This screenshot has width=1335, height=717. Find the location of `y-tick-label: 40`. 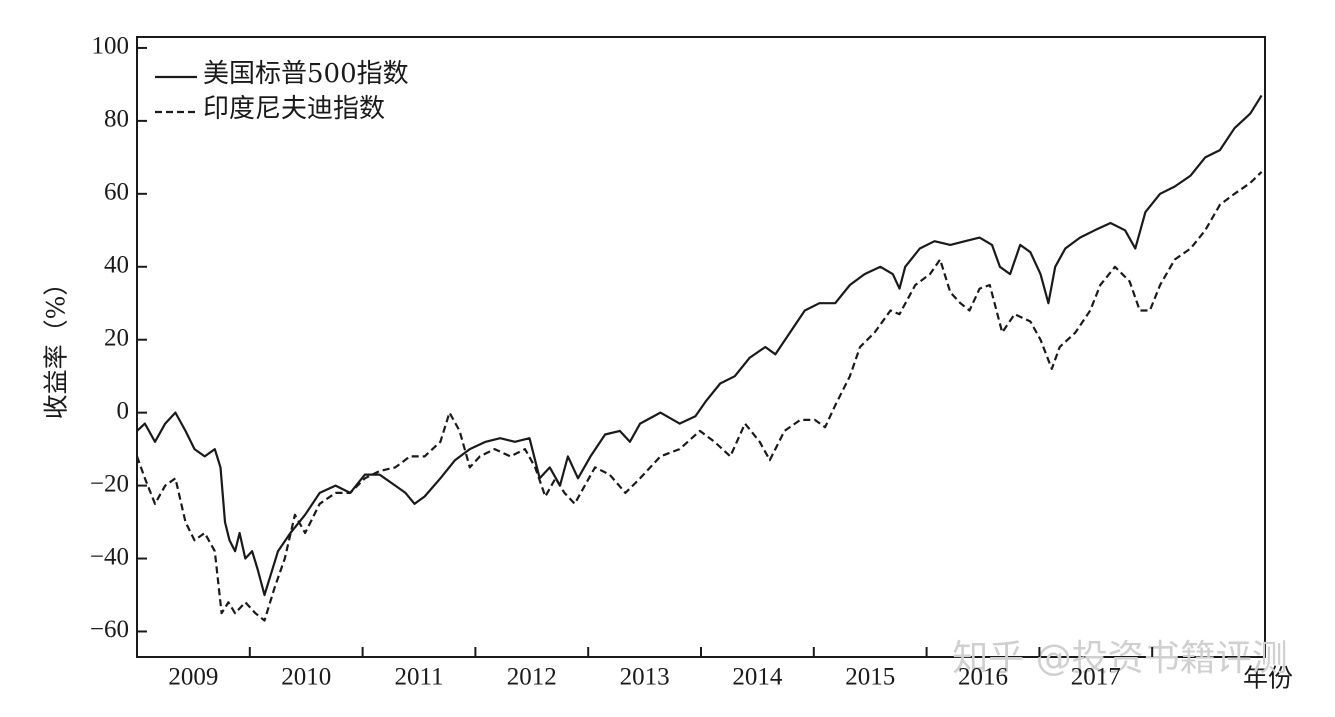

y-tick-label: 40 is located at coordinates (116, 264).